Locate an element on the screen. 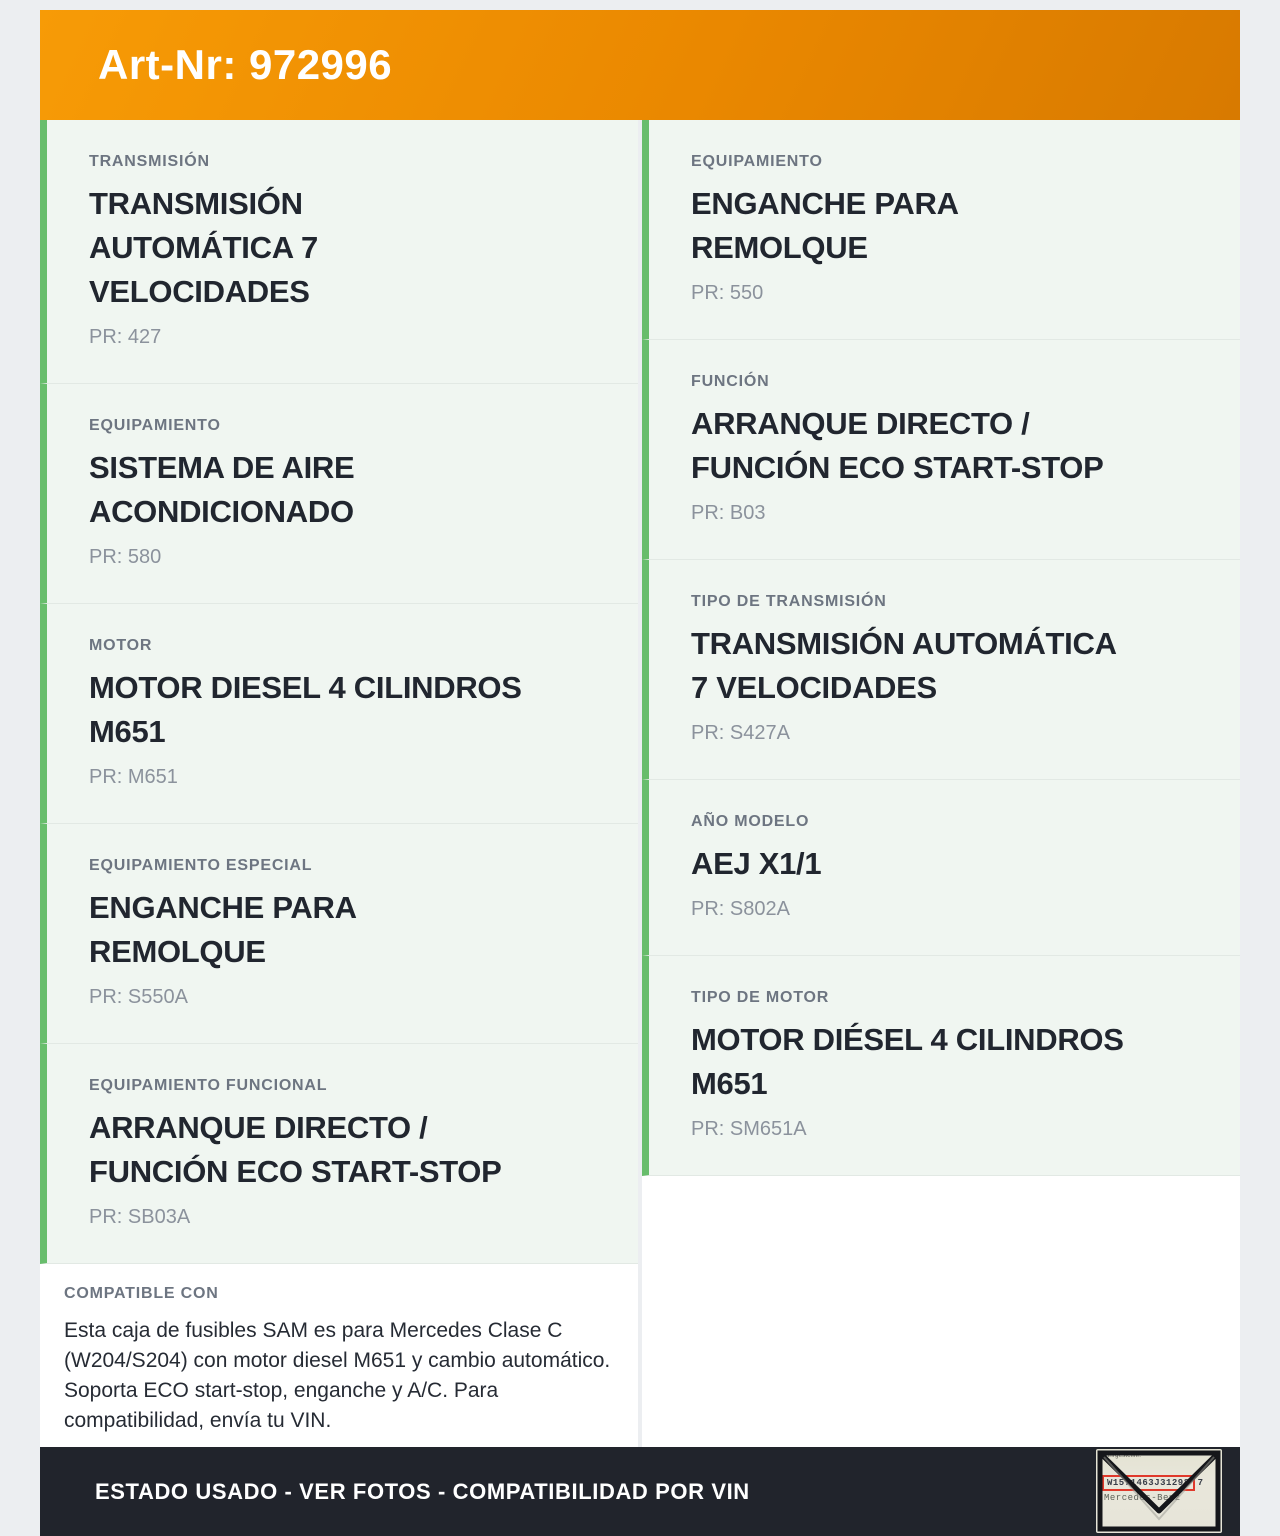  left-column-filler is located at coordinates (339, 1441).